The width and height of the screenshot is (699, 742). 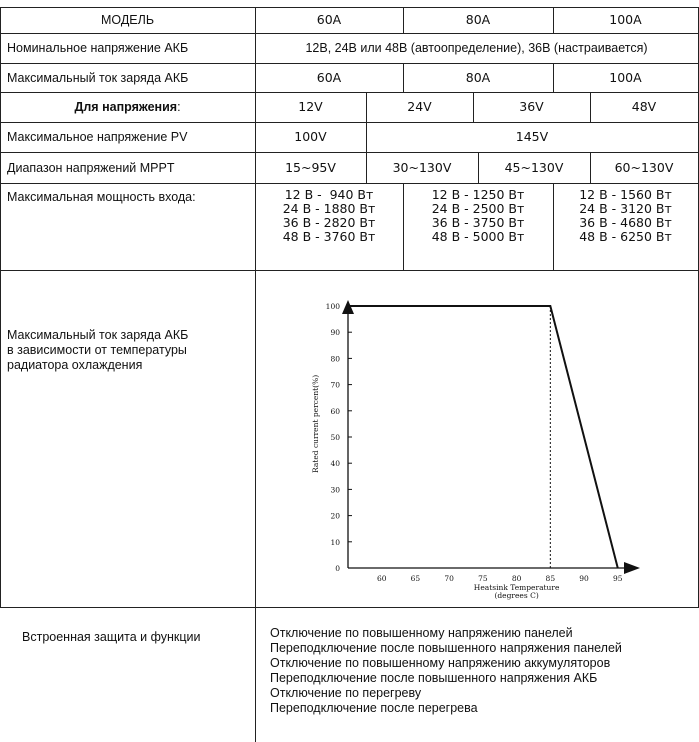 I want to click on derating-label-line: в зависимости от температуры, so click(x=97, y=350).